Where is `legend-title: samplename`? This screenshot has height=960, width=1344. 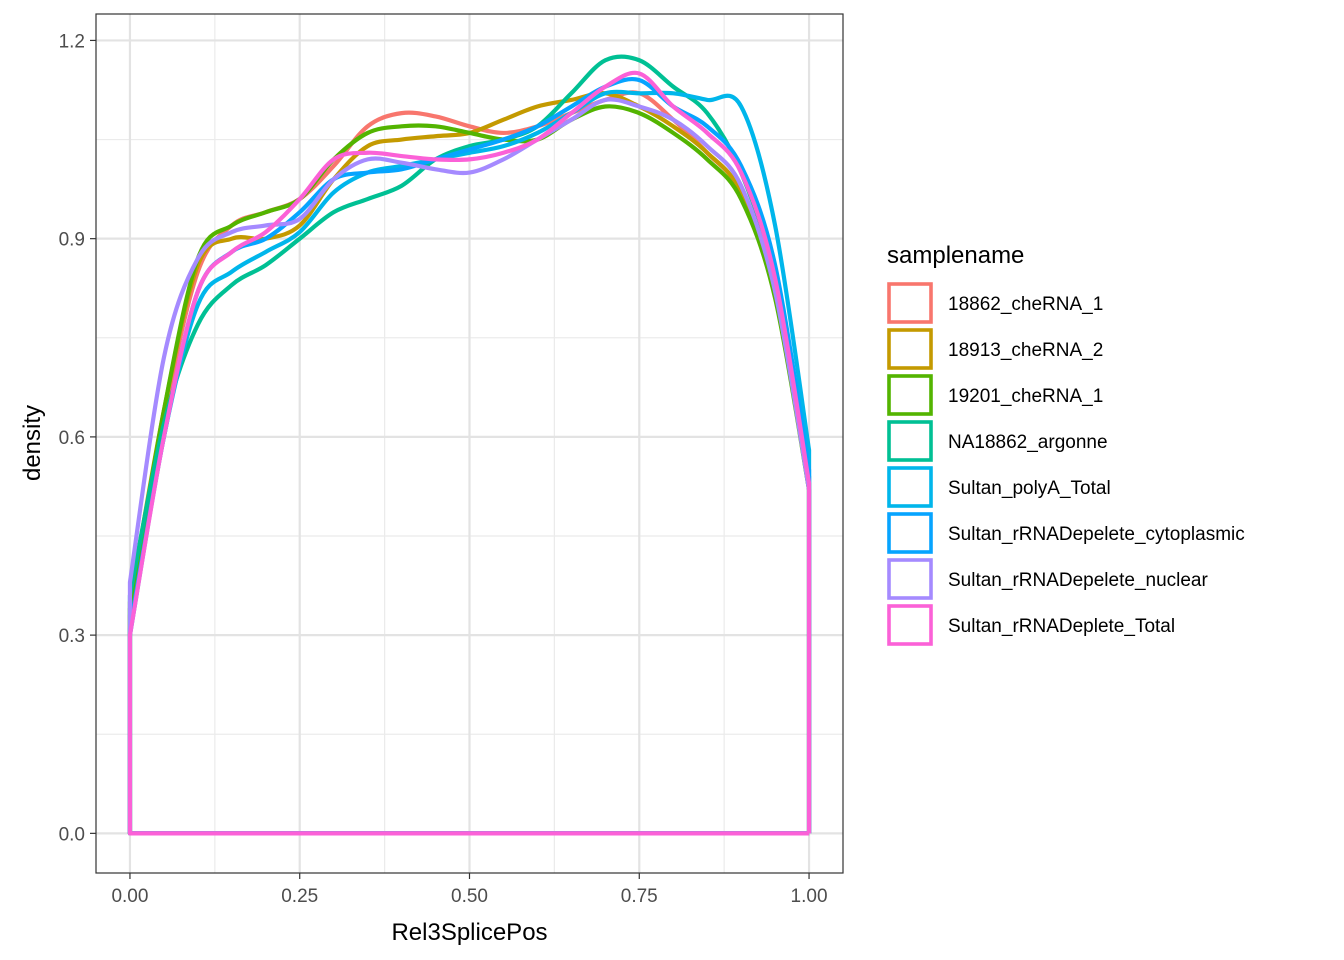
legend-title: samplename is located at coordinates (955, 255).